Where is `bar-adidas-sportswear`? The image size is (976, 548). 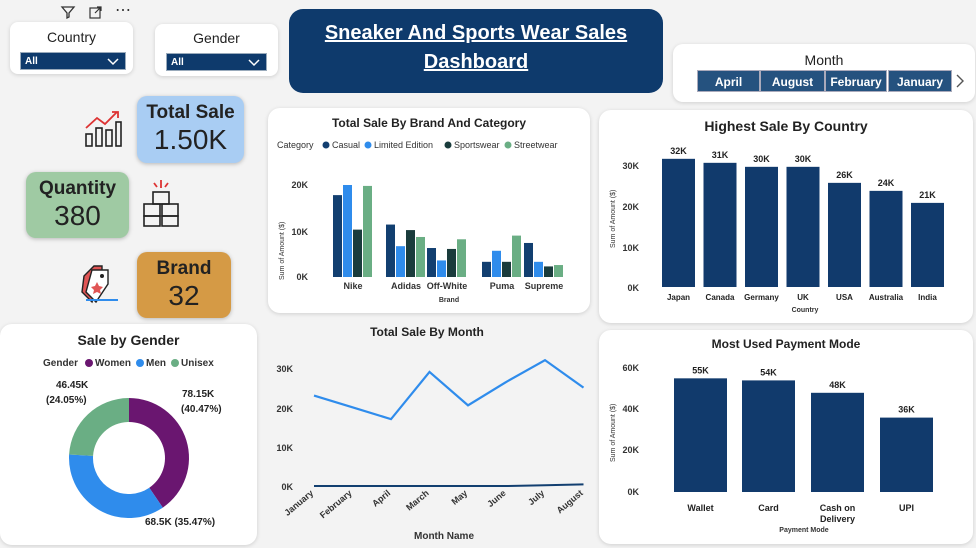 bar-adidas-sportswear is located at coordinates (410, 253).